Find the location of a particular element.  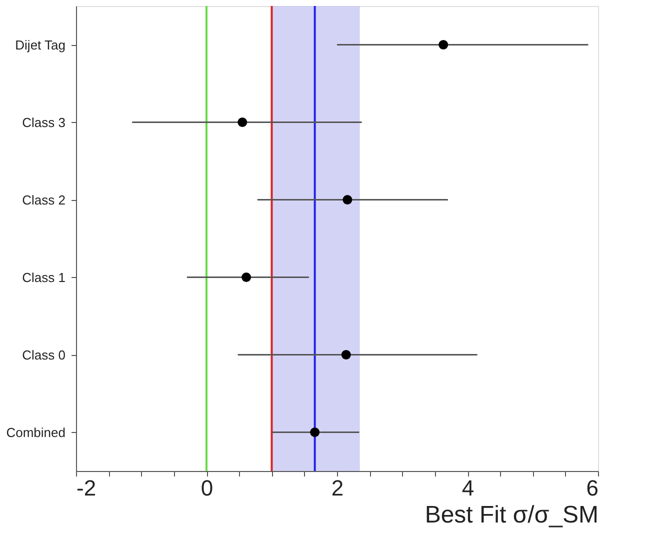

x-tick-label: 4 is located at coordinates (468, 488).